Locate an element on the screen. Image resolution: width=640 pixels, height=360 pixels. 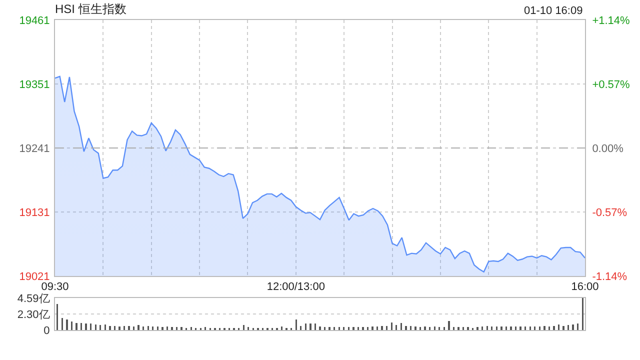
y-tick-label: 0 is located at coordinates (47, 330).